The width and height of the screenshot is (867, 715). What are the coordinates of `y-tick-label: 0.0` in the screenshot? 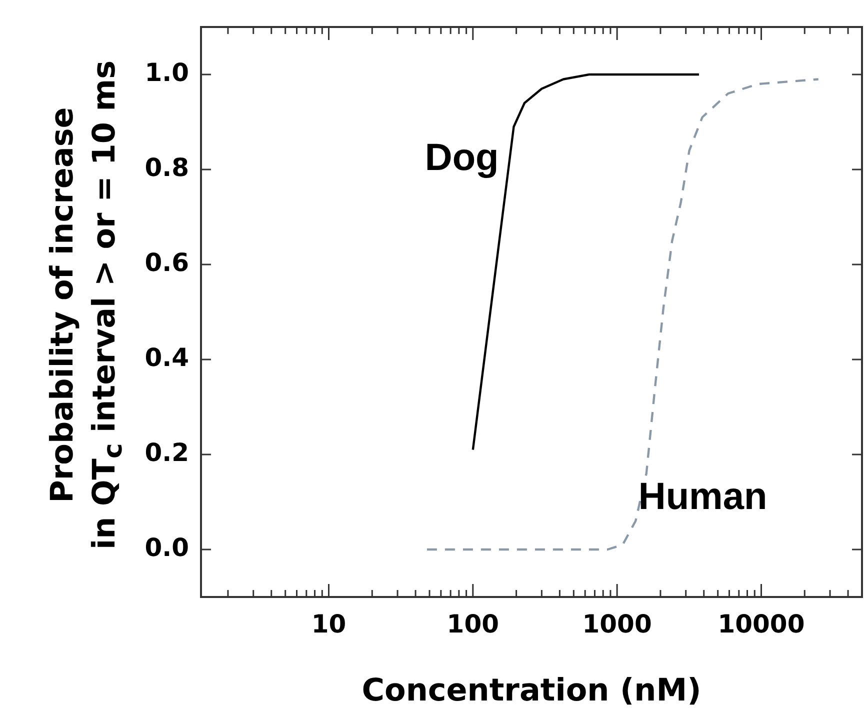 It's located at (166, 547).